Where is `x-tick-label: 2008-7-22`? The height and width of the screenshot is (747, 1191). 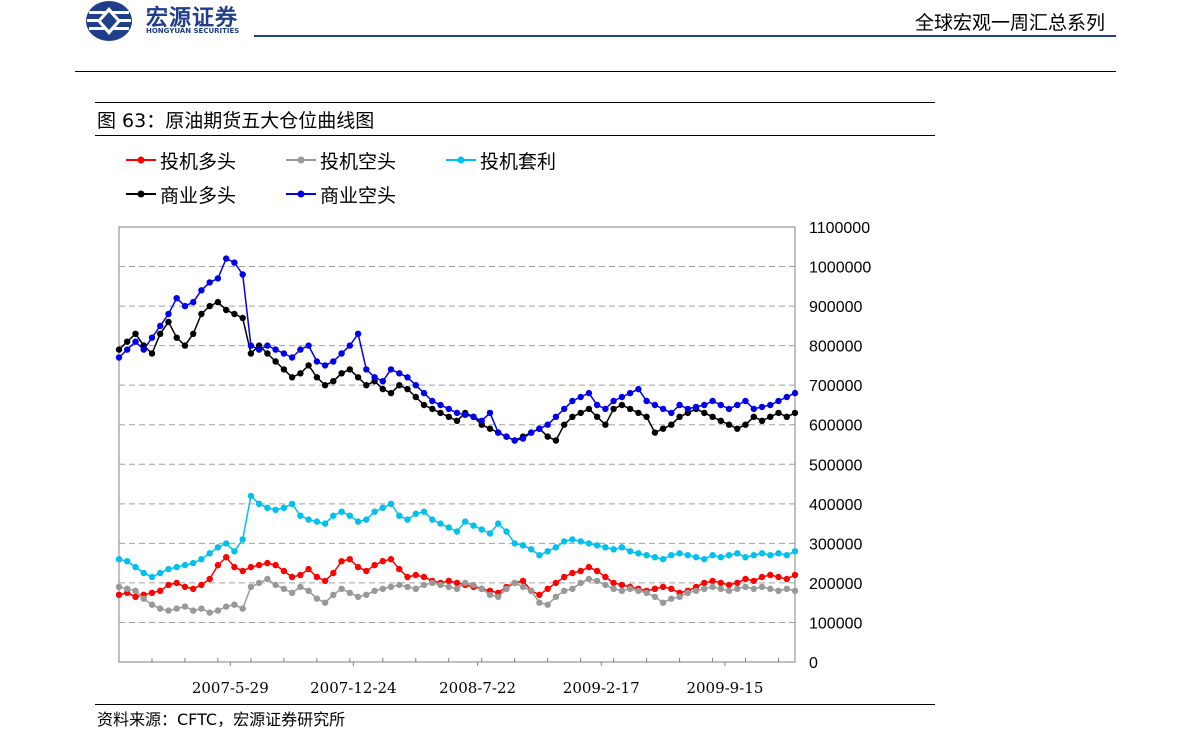 x-tick-label: 2008-7-22 is located at coordinates (477, 688).